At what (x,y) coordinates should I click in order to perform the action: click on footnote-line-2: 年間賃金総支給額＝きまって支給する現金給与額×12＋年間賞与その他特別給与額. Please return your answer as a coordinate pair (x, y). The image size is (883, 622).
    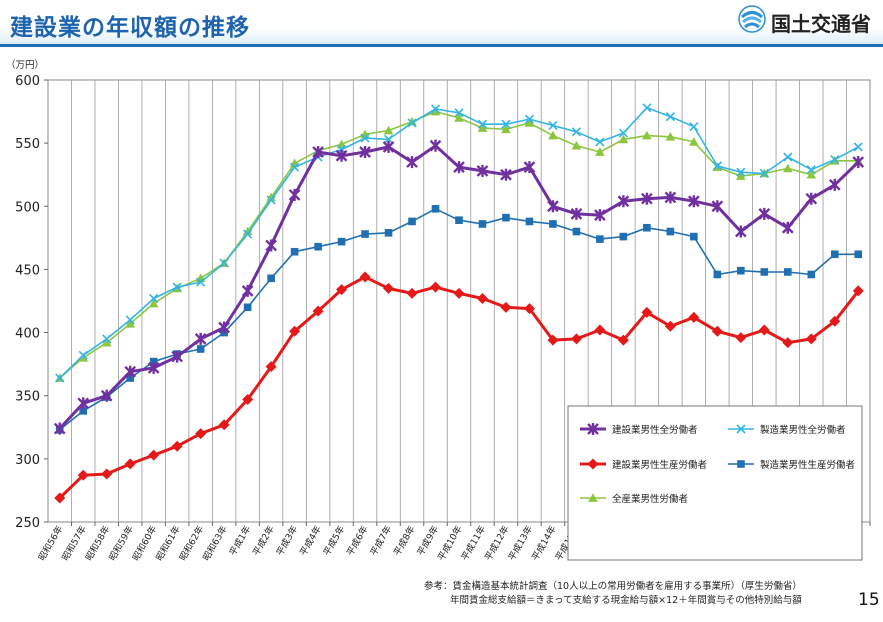
    Looking at the image, I should click on (626, 600).